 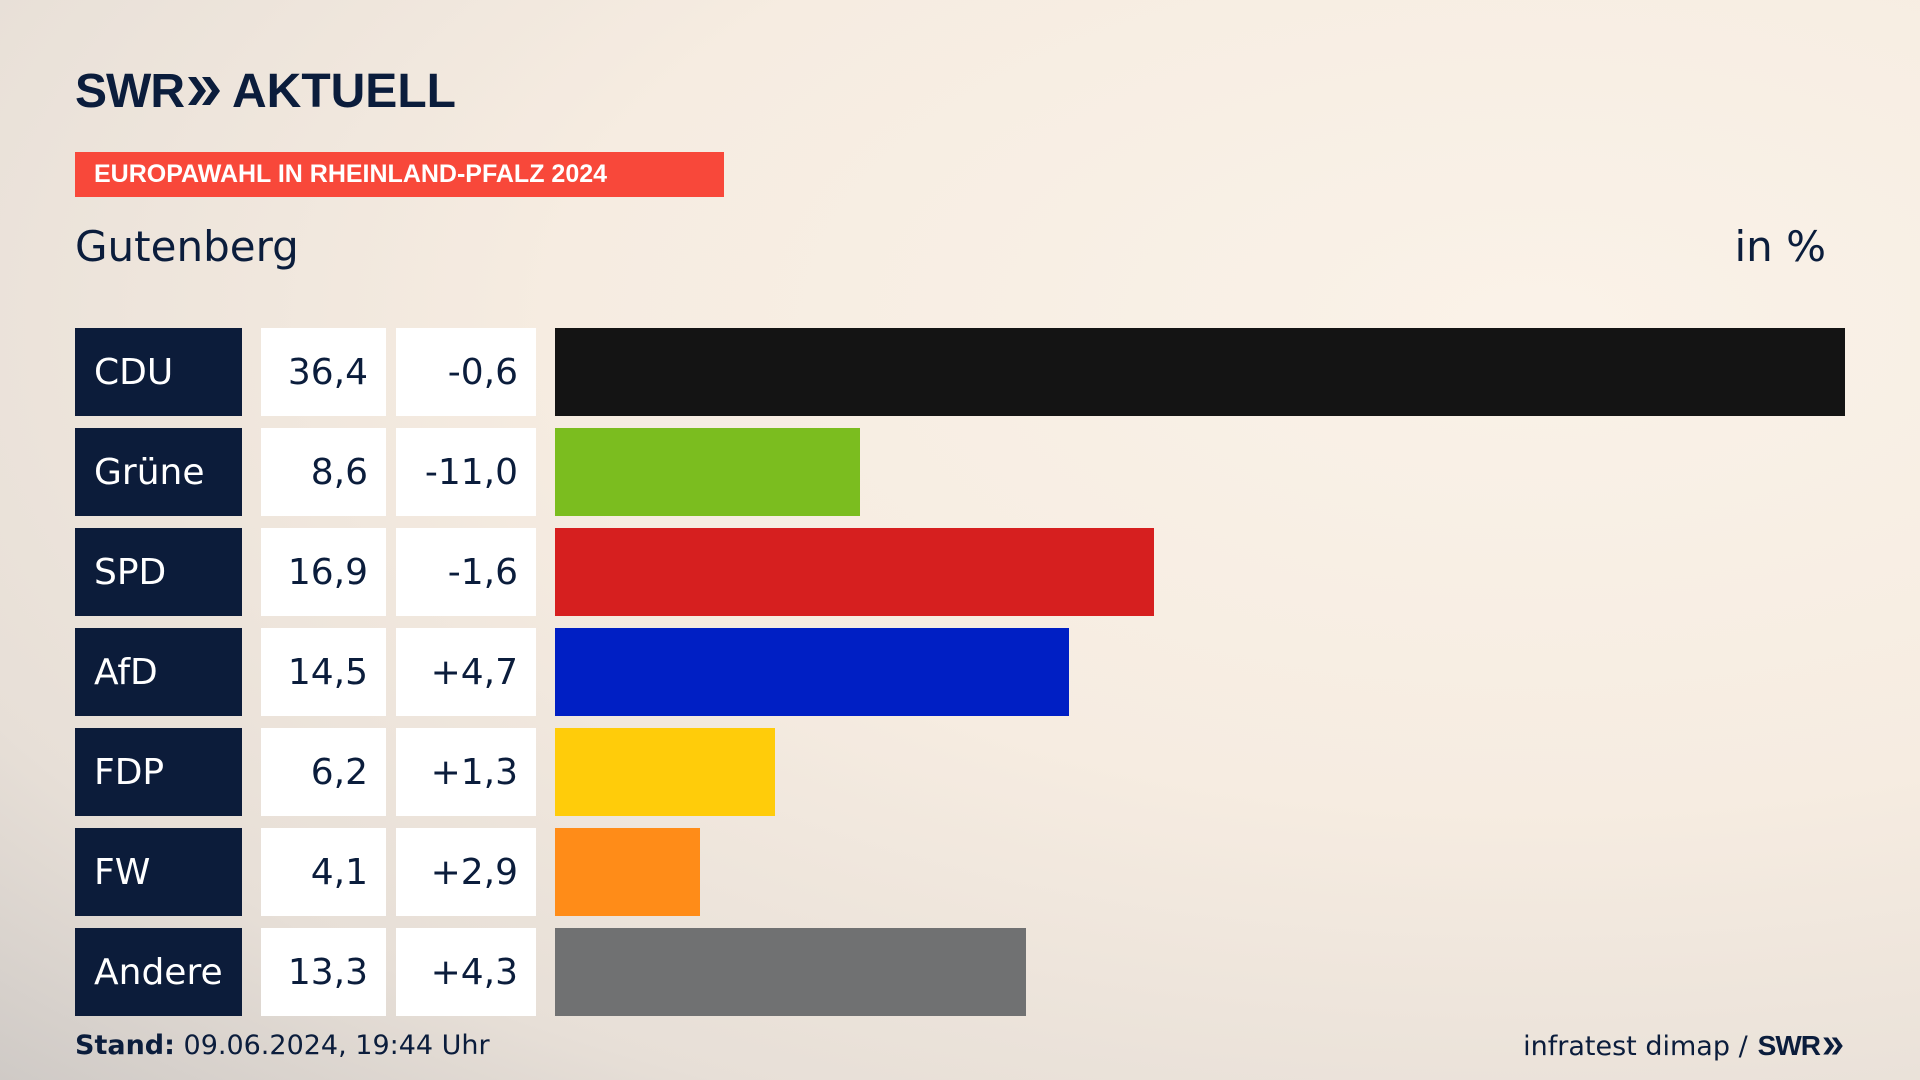 I want to click on change-label: -11,0, so click(x=466, y=472).